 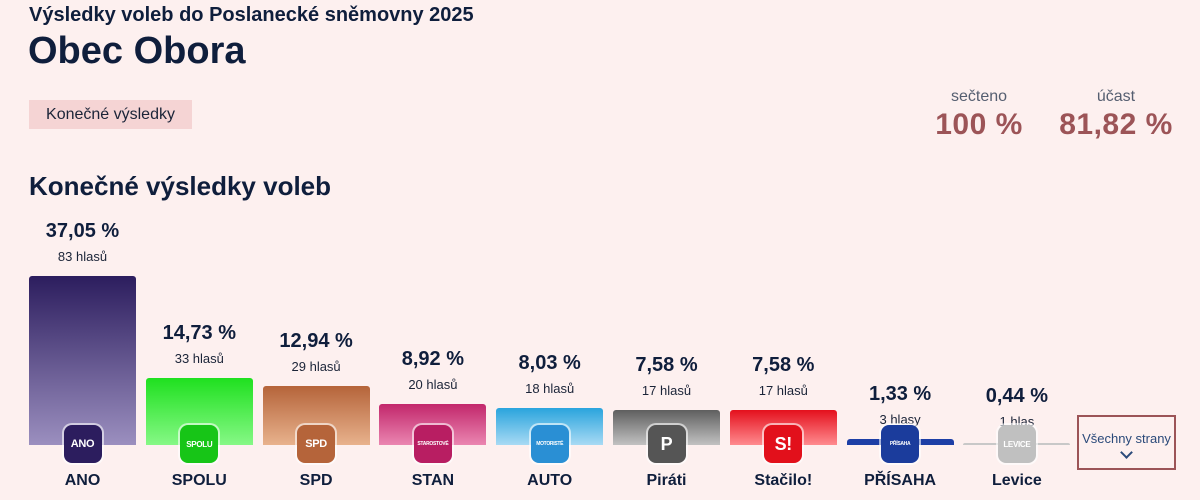 What do you see at coordinates (900, 250) in the screenshot?
I see `party-column-přísaha: 1,33 % 3 hlasy PŘÍSAHA PŘÍSAHA` at bounding box center [900, 250].